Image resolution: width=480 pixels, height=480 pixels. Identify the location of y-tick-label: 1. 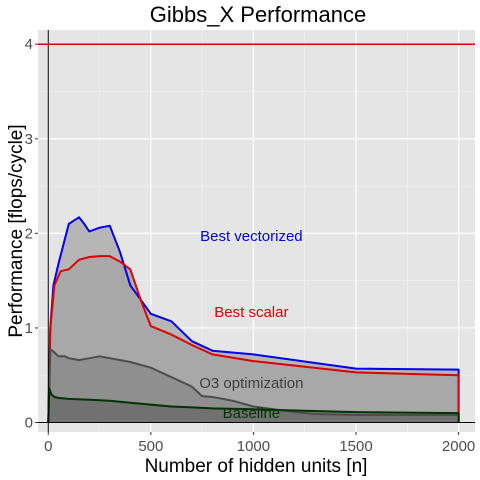
(29, 328).